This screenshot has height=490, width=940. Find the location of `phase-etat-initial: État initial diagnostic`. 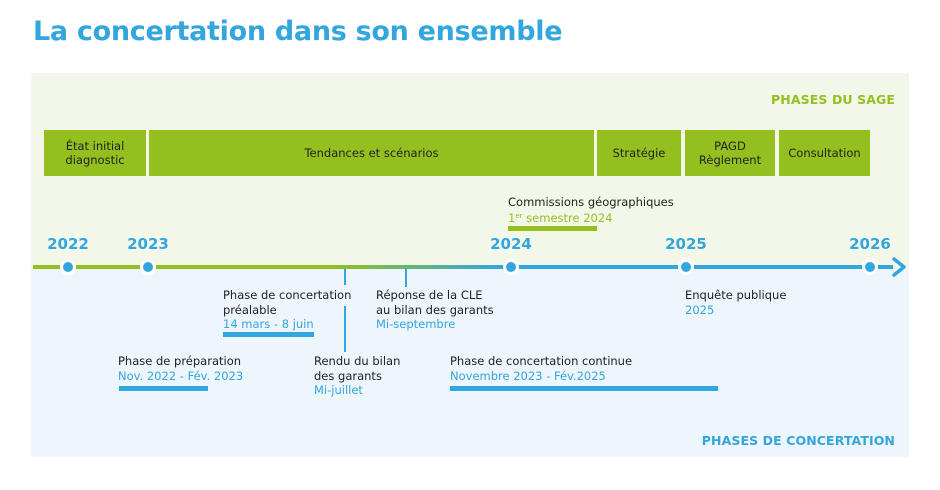

phase-etat-initial: État initial diagnostic is located at coordinates (95, 153).